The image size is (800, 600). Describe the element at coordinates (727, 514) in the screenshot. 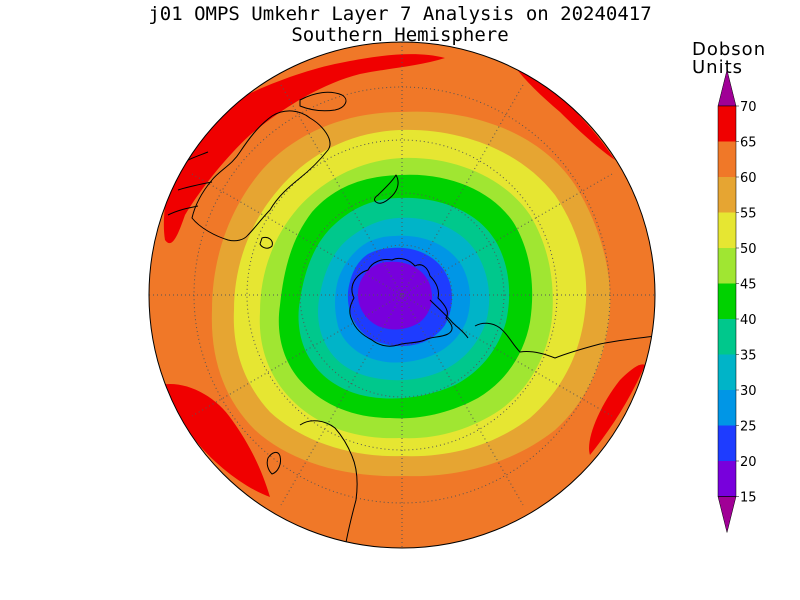

I see `colorbar-under-triangle` at that location.